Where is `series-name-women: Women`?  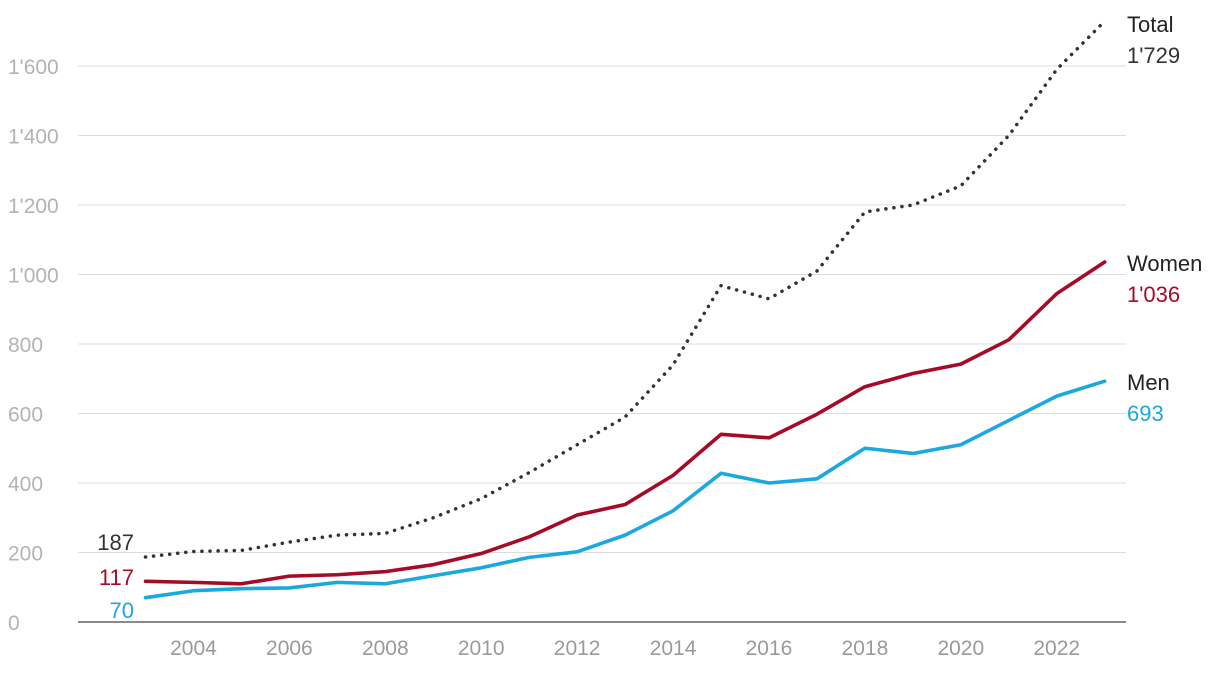 series-name-women: Women is located at coordinates (1164, 263).